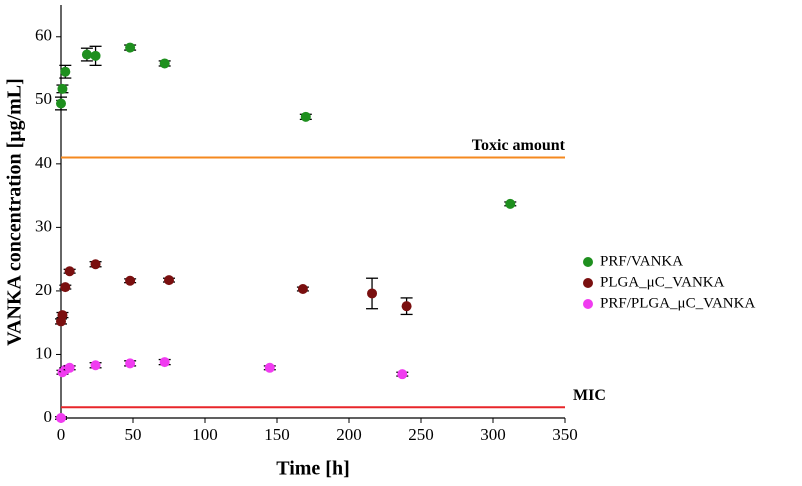 The width and height of the screenshot is (802, 486). Describe the element at coordinates (15, 212) in the screenshot. I see `y-axis-title: VANKA concentration [μg/mL]` at that location.